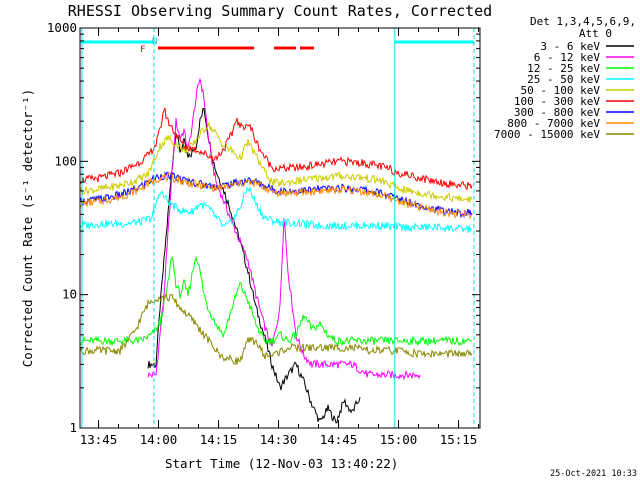 The image size is (640, 480). I want to click on y-tick-label: 10, so click(69, 294).